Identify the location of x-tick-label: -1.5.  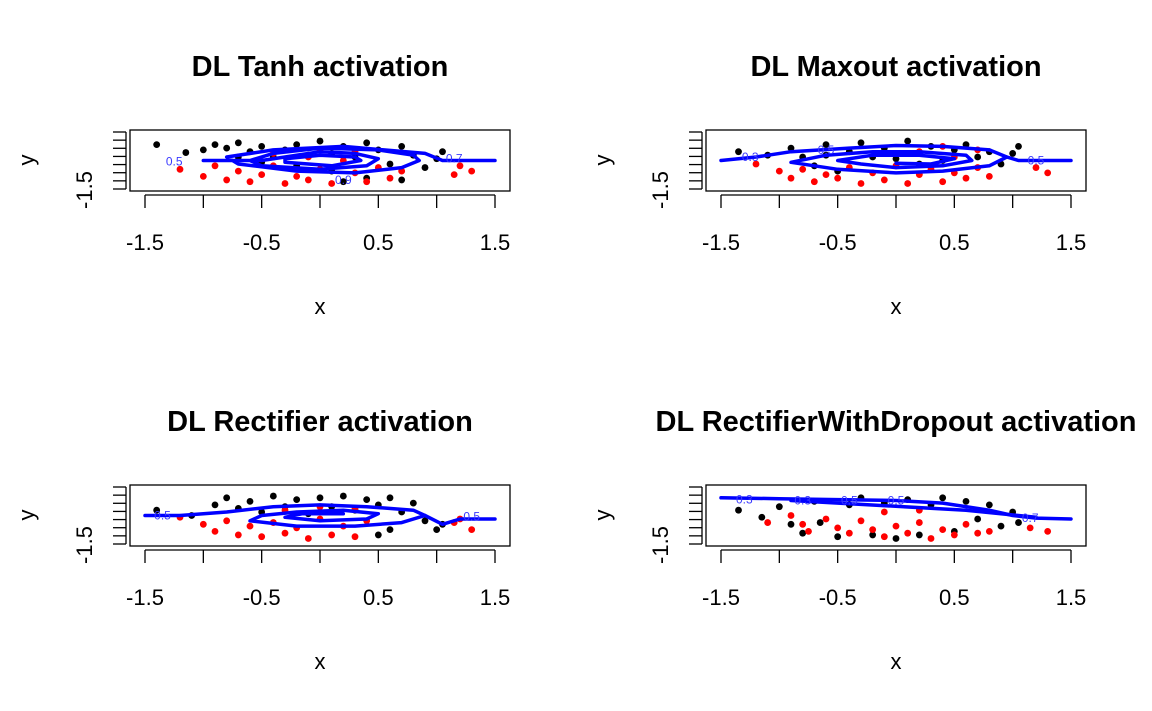
(145, 597).